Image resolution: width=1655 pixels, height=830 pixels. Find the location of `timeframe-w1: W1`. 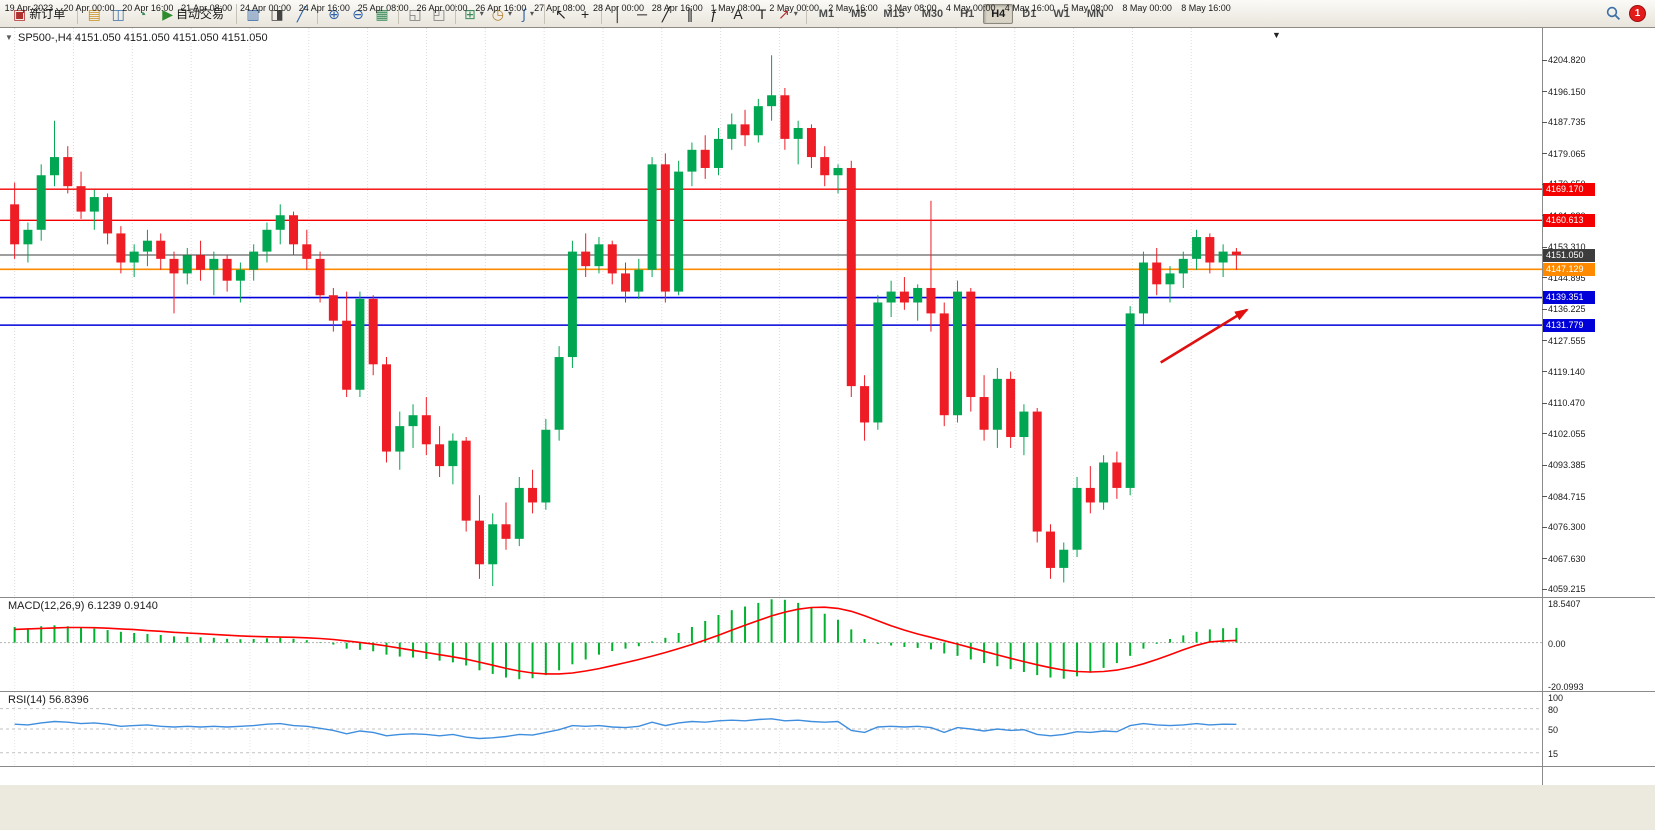

timeframe-w1: W1 is located at coordinates (1061, 13).